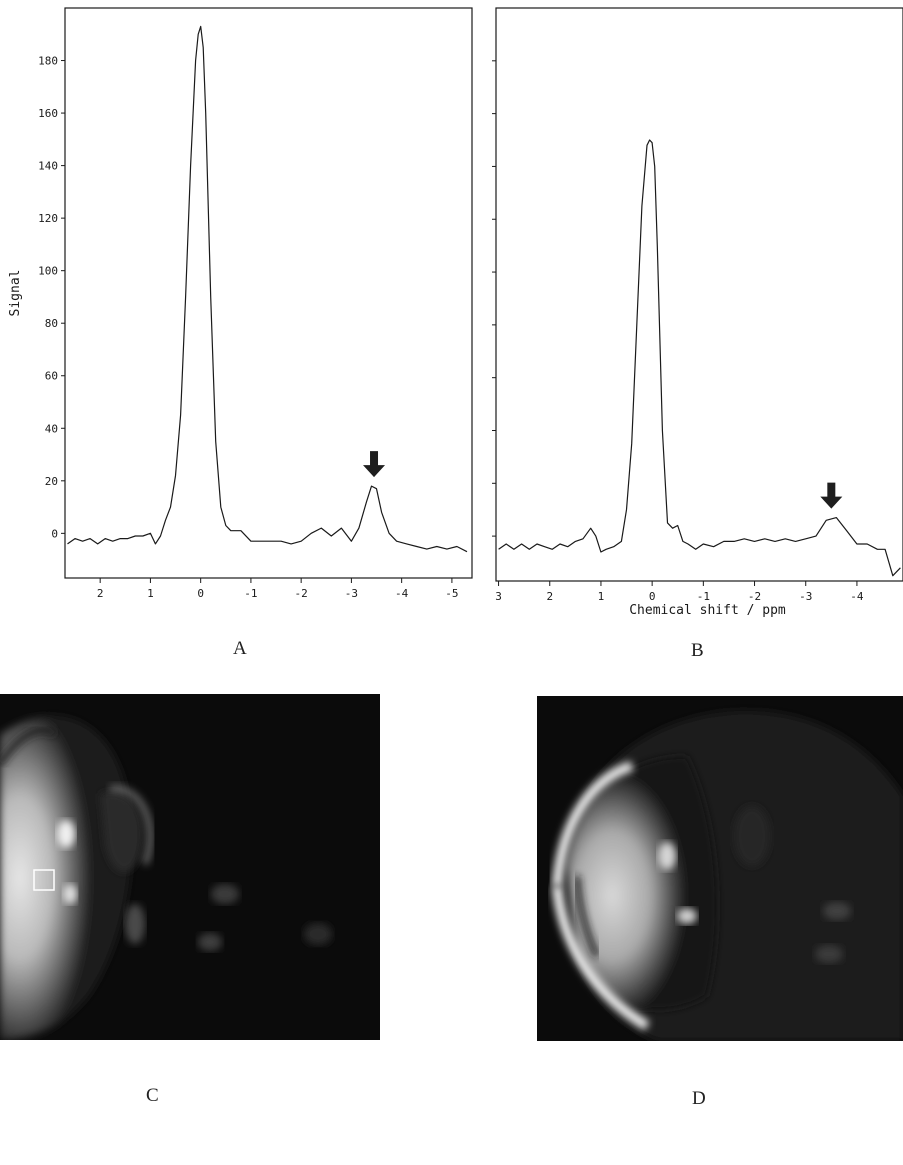 The height and width of the screenshot is (1165, 903). Describe the element at coordinates (51, 481) in the screenshot. I see `y-tick-label-a: 20` at that location.